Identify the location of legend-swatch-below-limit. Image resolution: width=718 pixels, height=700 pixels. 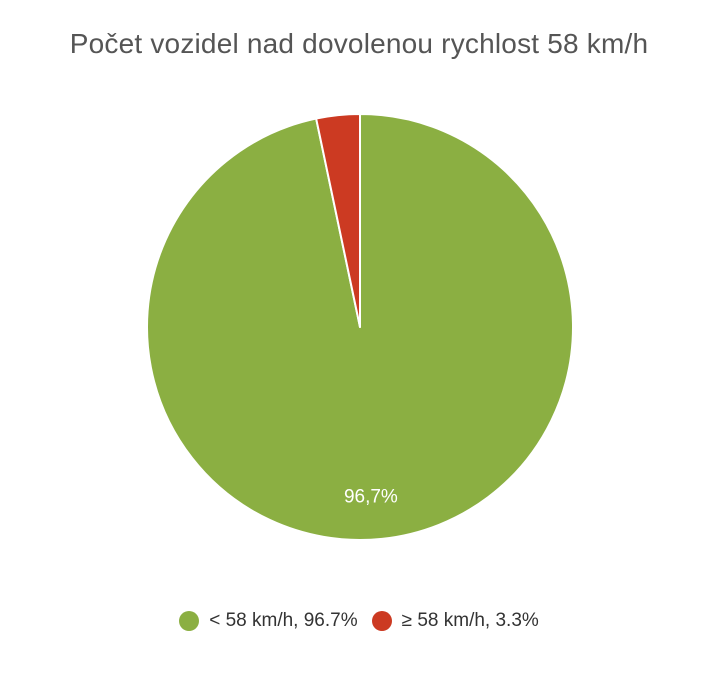
(189, 621).